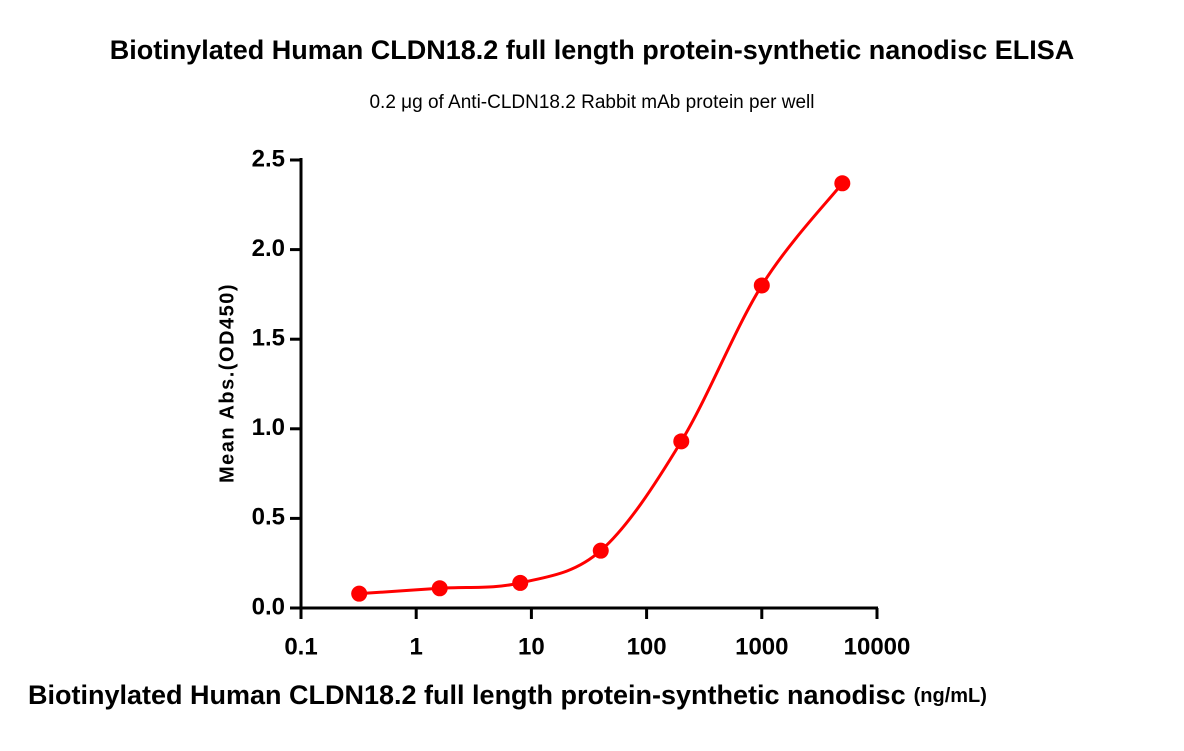  I want to click on y-tick-label: 0.5, so click(268, 517).